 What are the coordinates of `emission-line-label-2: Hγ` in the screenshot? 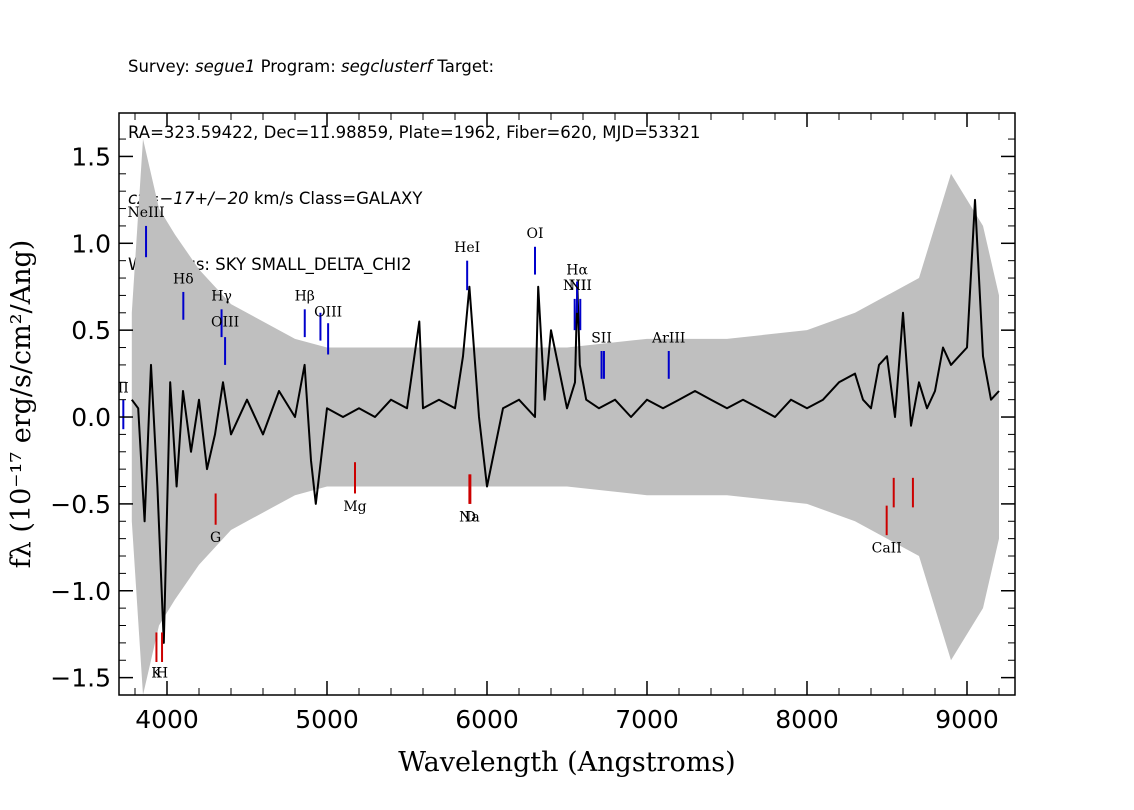 It's located at (221, 297).